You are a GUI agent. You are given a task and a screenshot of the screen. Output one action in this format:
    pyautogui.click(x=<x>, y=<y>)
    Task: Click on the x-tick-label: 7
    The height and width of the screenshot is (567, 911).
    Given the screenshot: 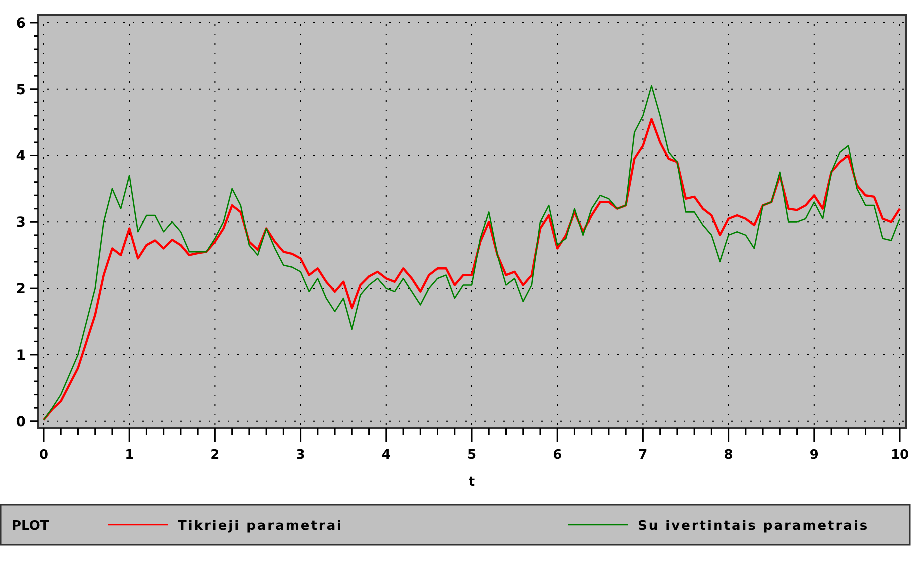 What is the action you would take?
    pyautogui.click(x=643, y=455)
    